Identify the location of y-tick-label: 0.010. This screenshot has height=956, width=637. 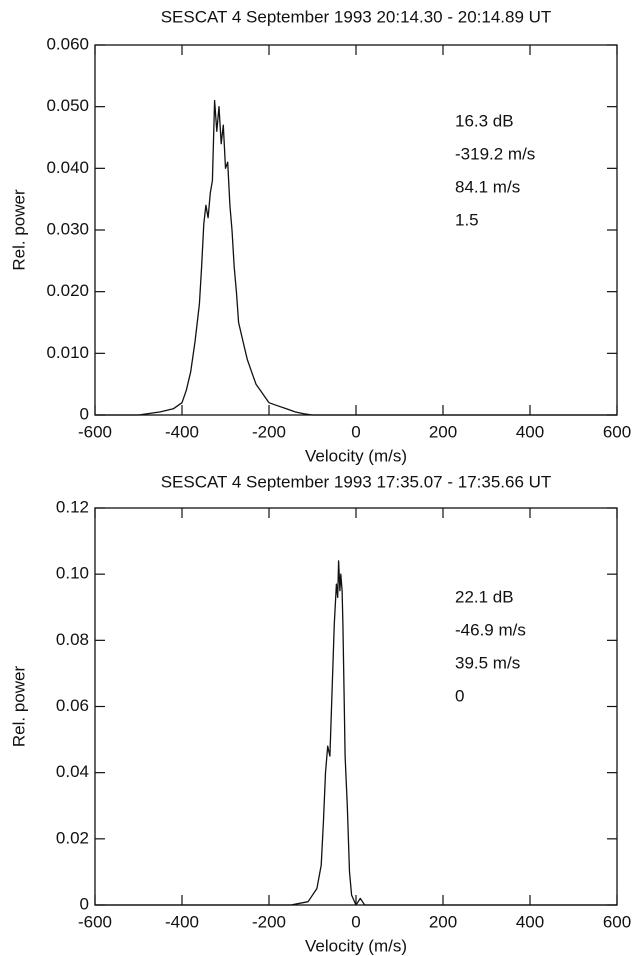
(67, 352).